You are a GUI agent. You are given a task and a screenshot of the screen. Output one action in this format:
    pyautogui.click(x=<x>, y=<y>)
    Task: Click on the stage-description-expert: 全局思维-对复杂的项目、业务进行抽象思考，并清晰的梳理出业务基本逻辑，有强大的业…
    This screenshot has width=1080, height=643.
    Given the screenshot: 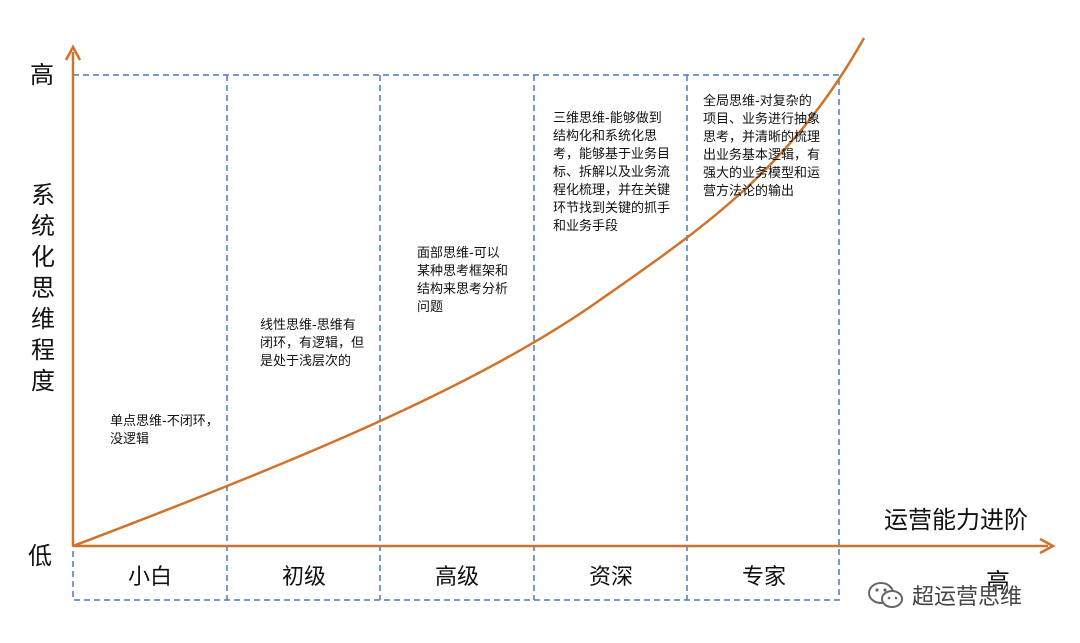 What is the action you would take?
    pyautogui.click(x=762, y=146)
    